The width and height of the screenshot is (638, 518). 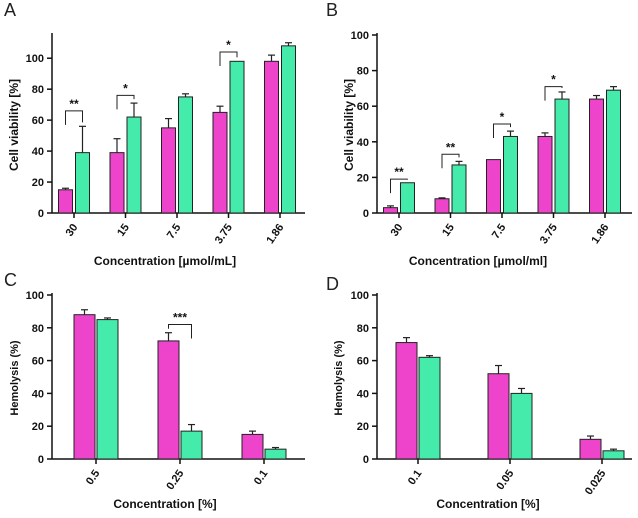 What do you see at coordinates (10, 280) in the screenshot?
I see `panel-letter: C` at bounding box center [10, 280].